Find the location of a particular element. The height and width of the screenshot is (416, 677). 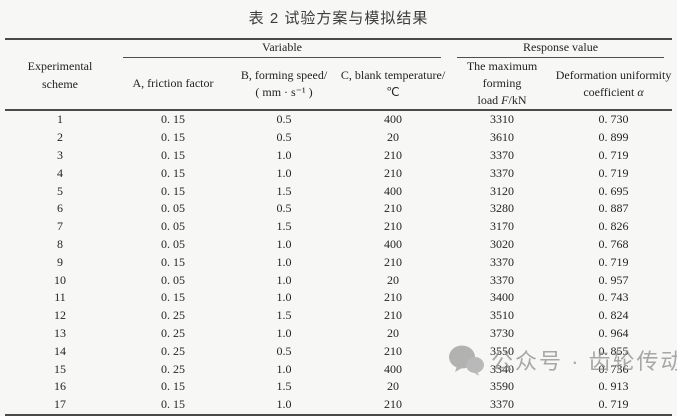

table-cell: 6 is located at coordinates (60, 208).